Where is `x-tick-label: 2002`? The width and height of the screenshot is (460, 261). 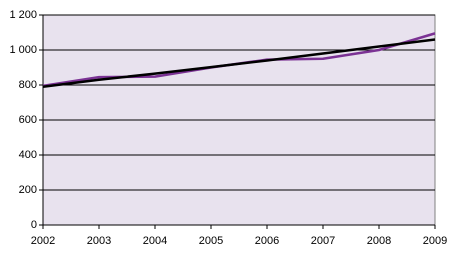 x-tick-label: 2002 is located at coordinates (43, 241).